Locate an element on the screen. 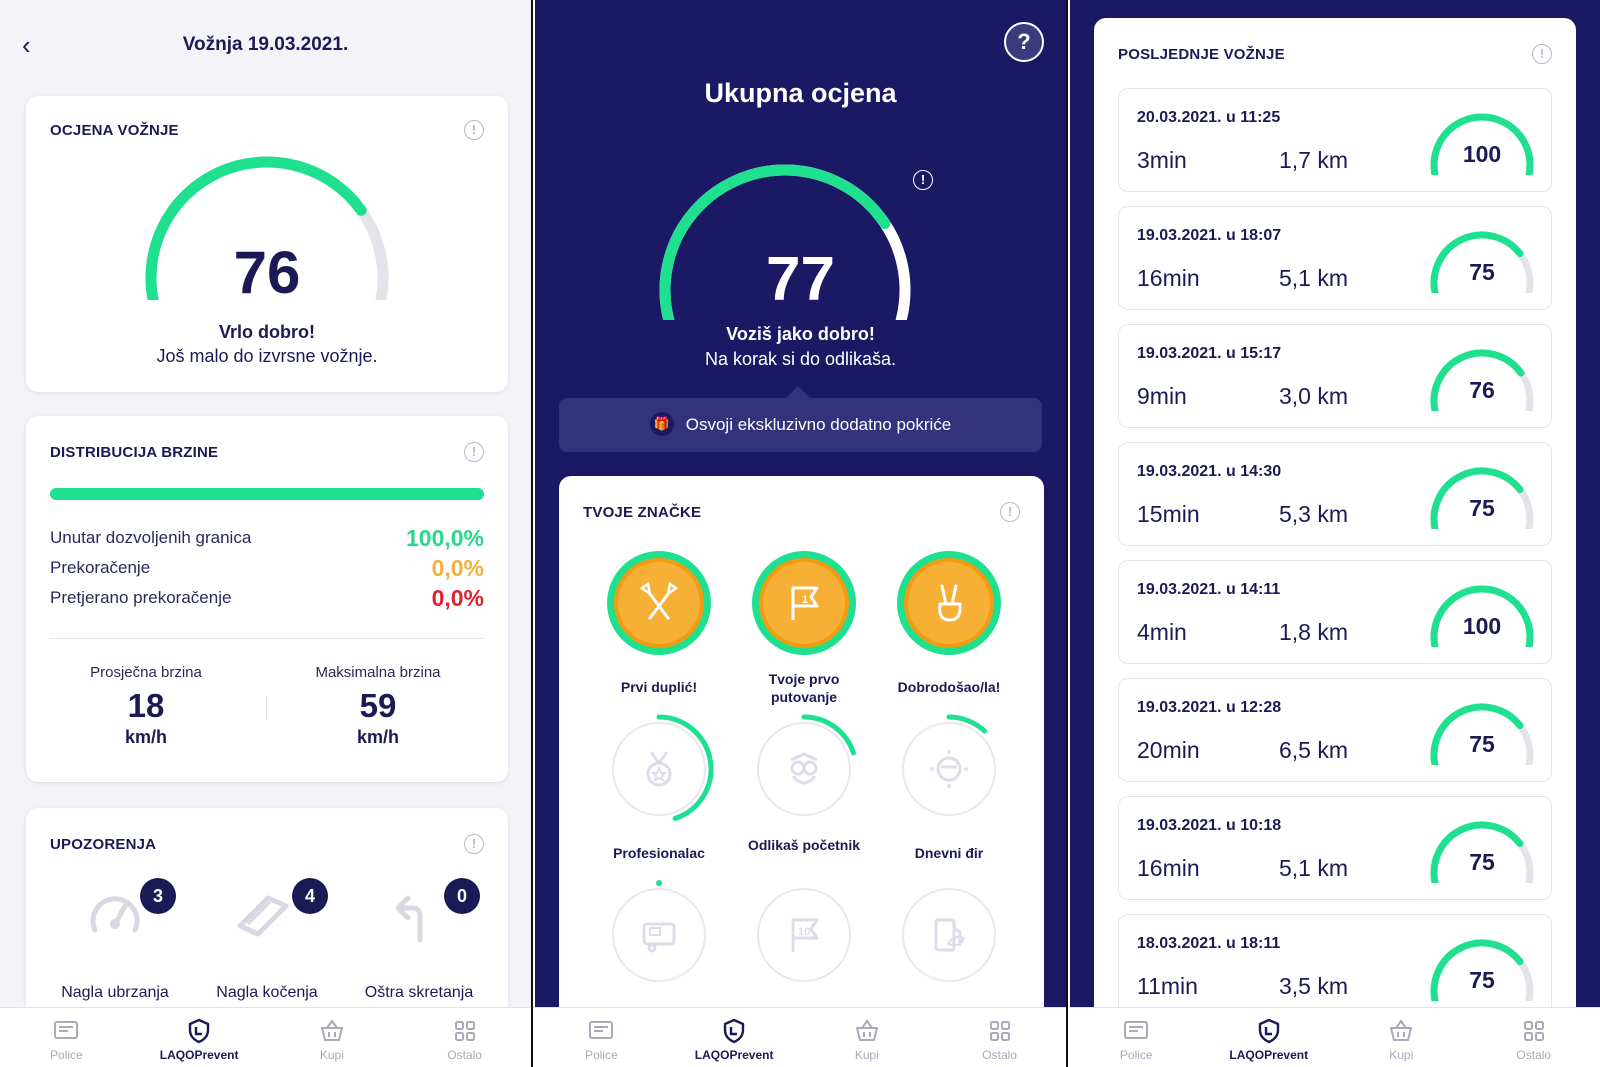 Image resolution: width=1600 pixels, height=1067 pixels. badge-item: Dobrodošao/la! is located at coordinates (949, 626).